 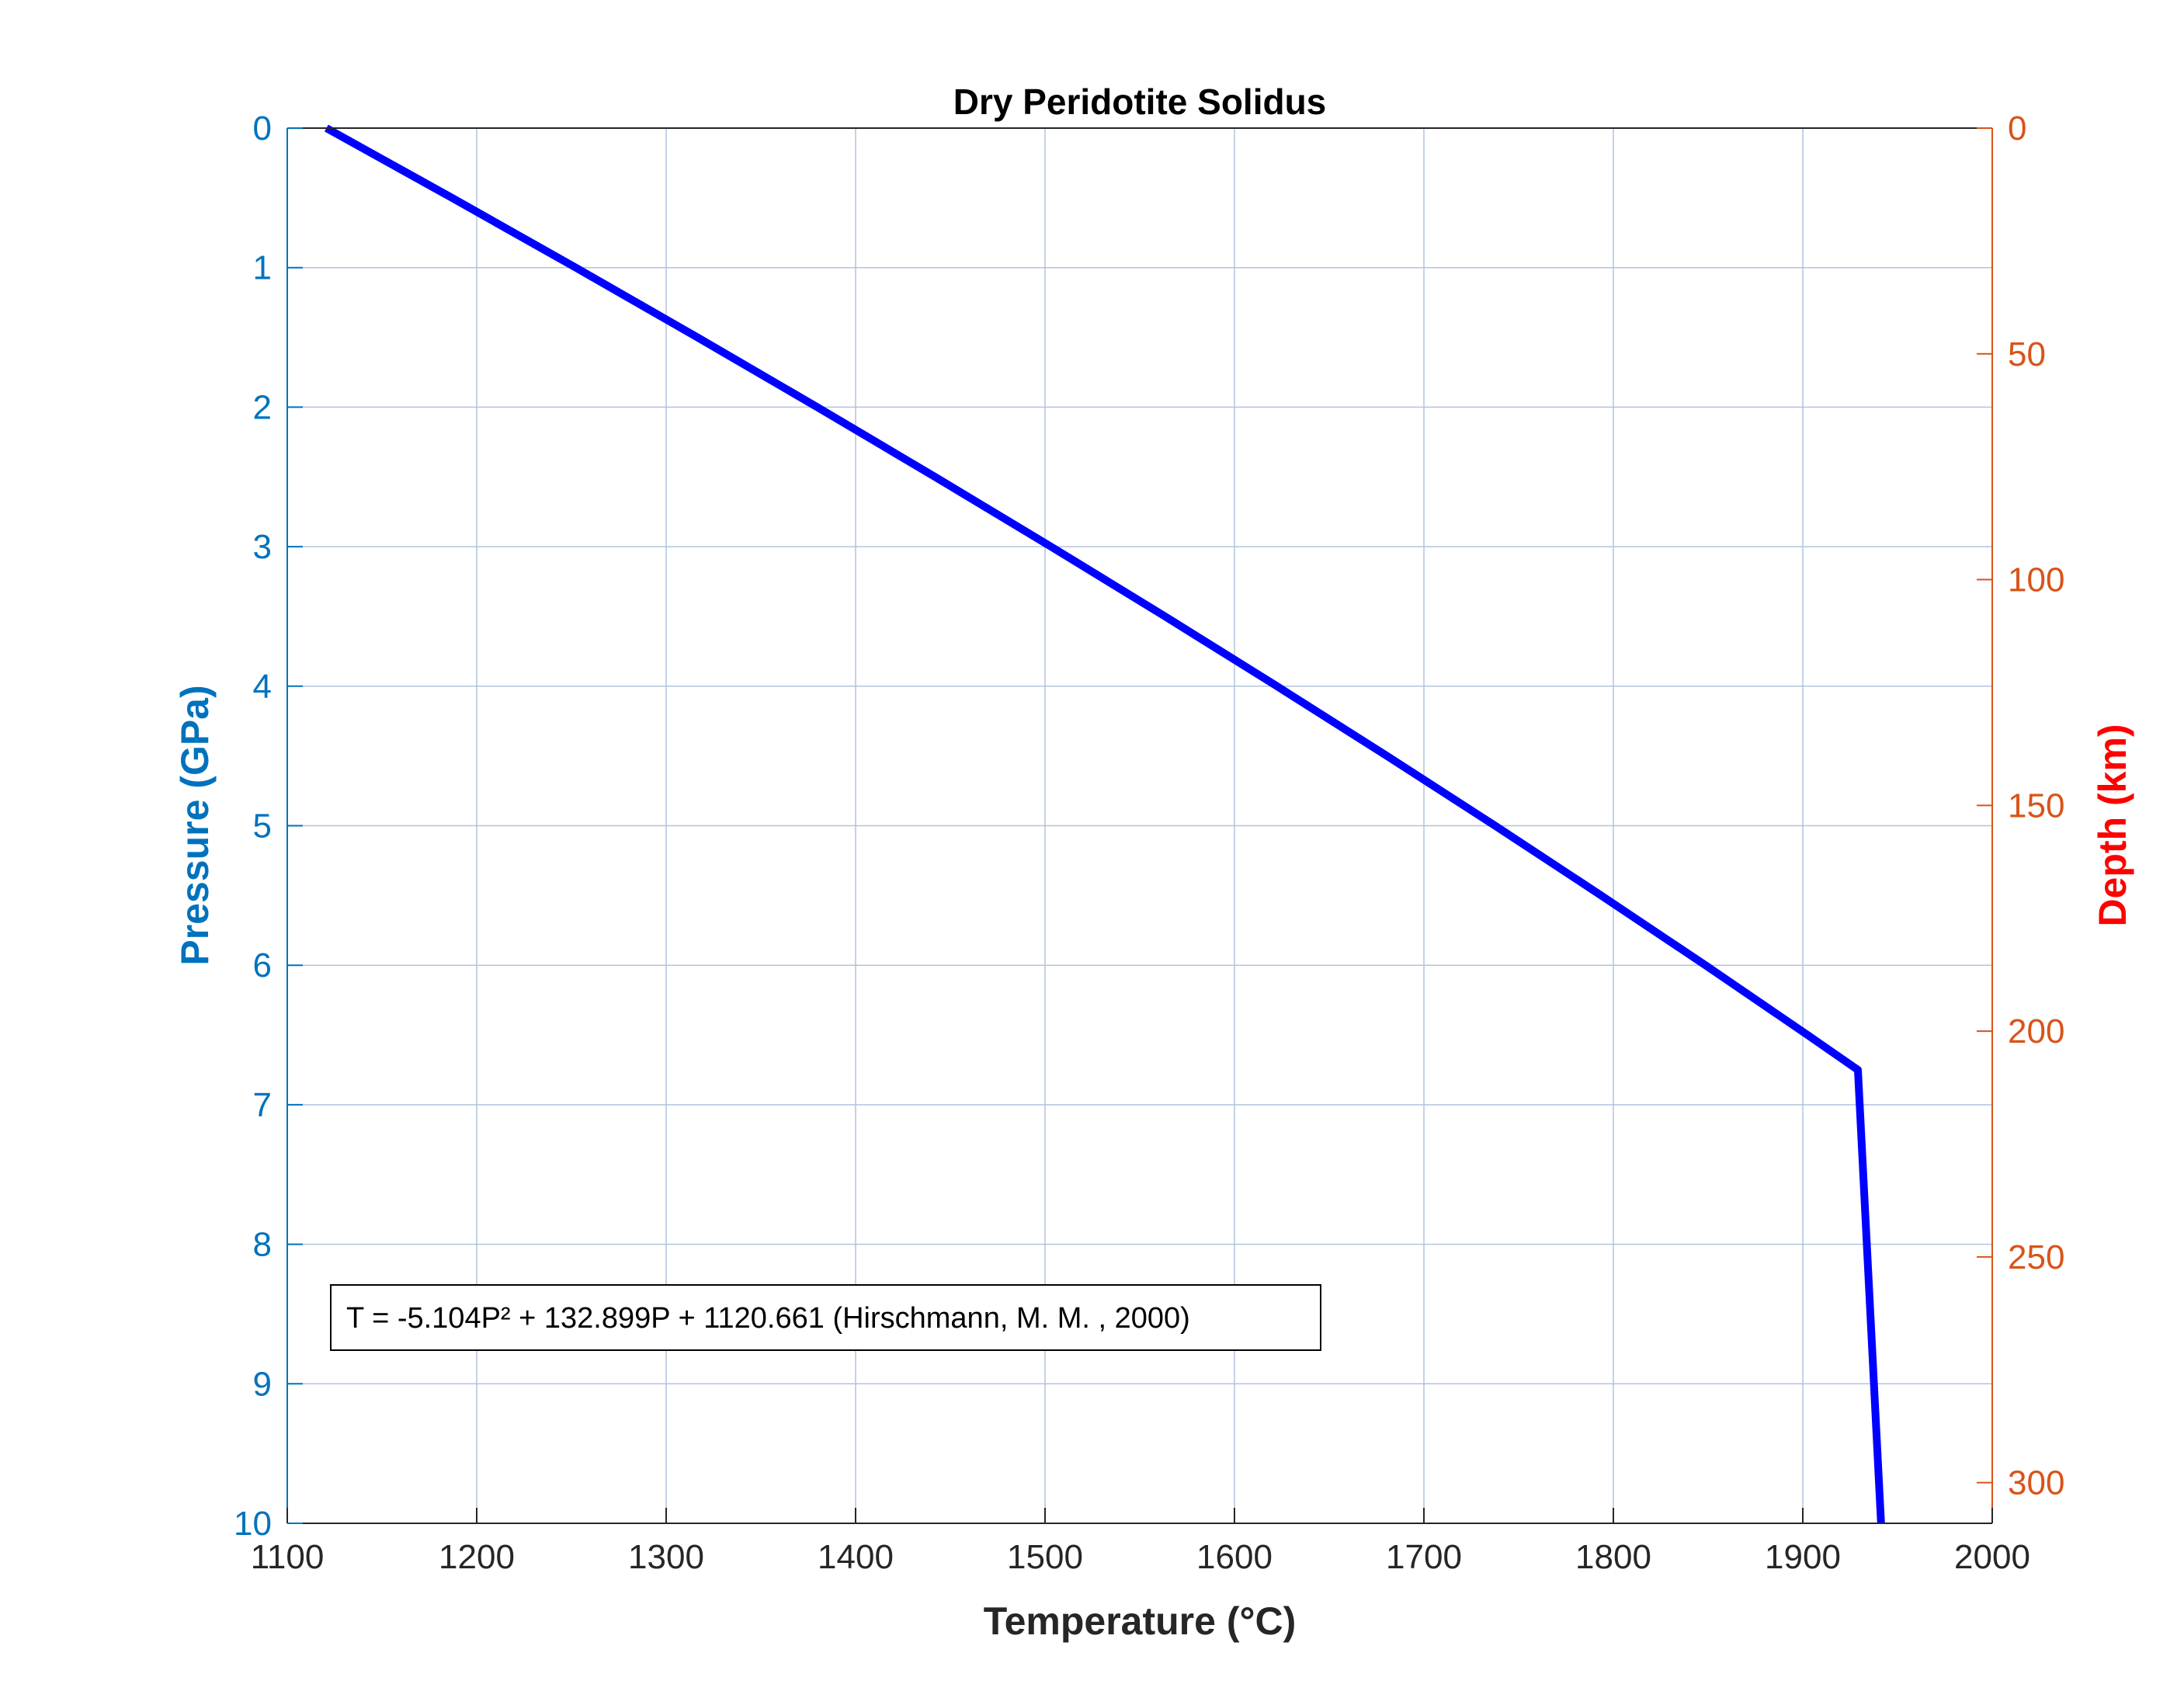 I want to click on x-axis-label: Temperature (°C), so click(x=1140, y=1621).